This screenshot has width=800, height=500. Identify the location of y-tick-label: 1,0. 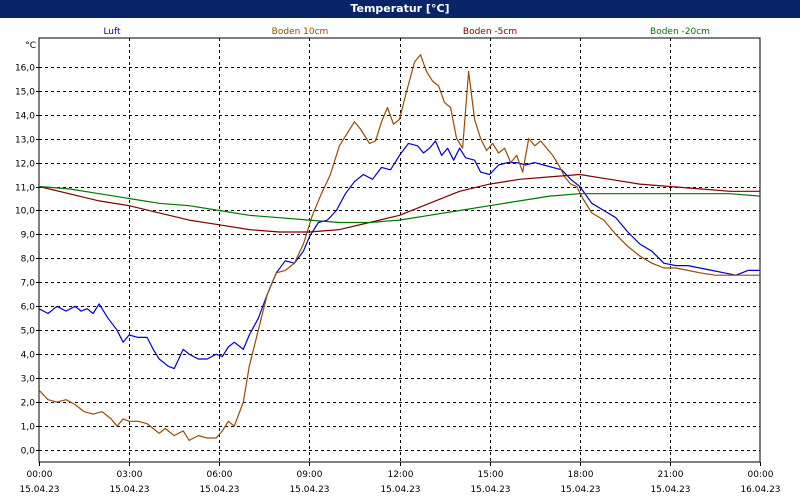
(28, 428).